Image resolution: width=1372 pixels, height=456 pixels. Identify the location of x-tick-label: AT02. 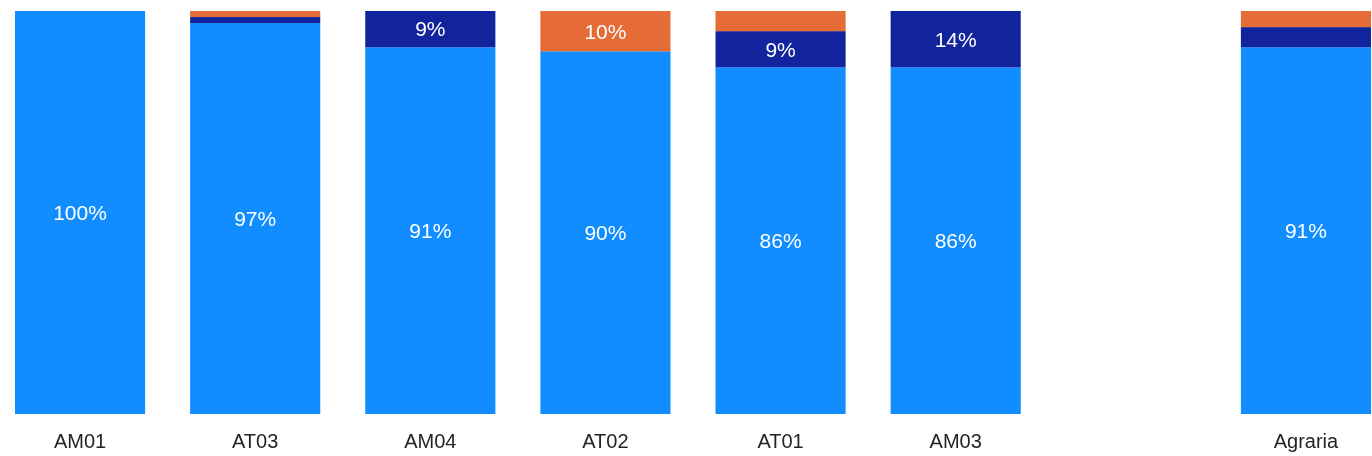
(605, 441).